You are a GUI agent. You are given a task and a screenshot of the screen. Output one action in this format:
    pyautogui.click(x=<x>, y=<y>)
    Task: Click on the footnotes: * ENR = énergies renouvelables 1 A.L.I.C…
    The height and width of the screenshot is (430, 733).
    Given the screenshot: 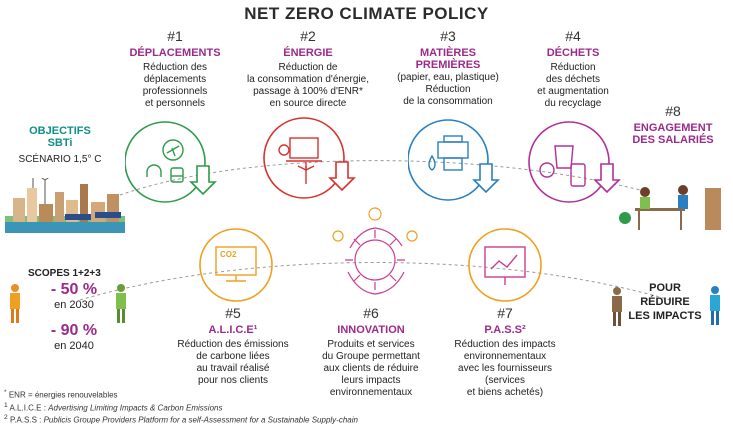 What is the action you would take?
    pyautogui.click(x=239, y=407)
    